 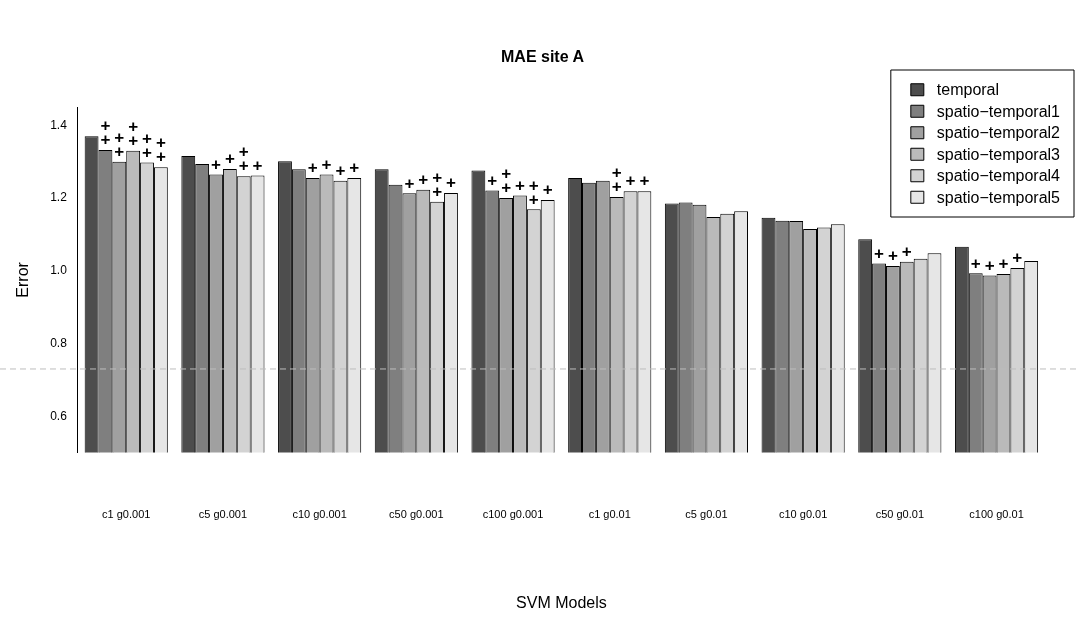 I want to click on x-tick-label: c1 g0.001, so click(x=126, y=514).